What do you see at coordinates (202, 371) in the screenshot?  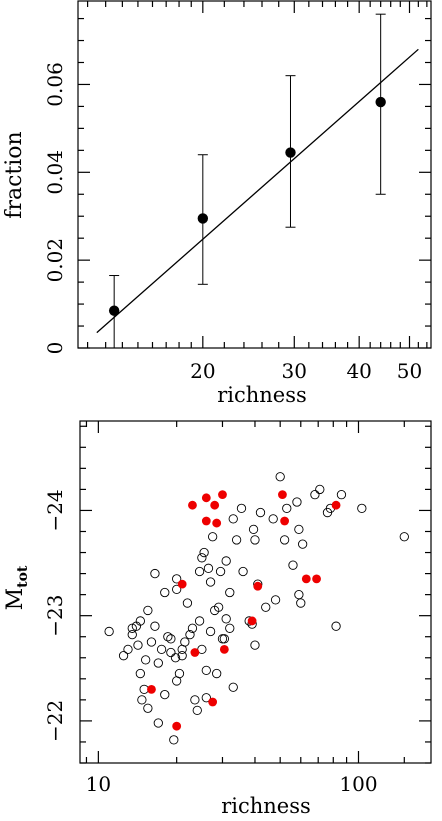 I see `x-tick-label: 20` at bounding box center [202, 371].